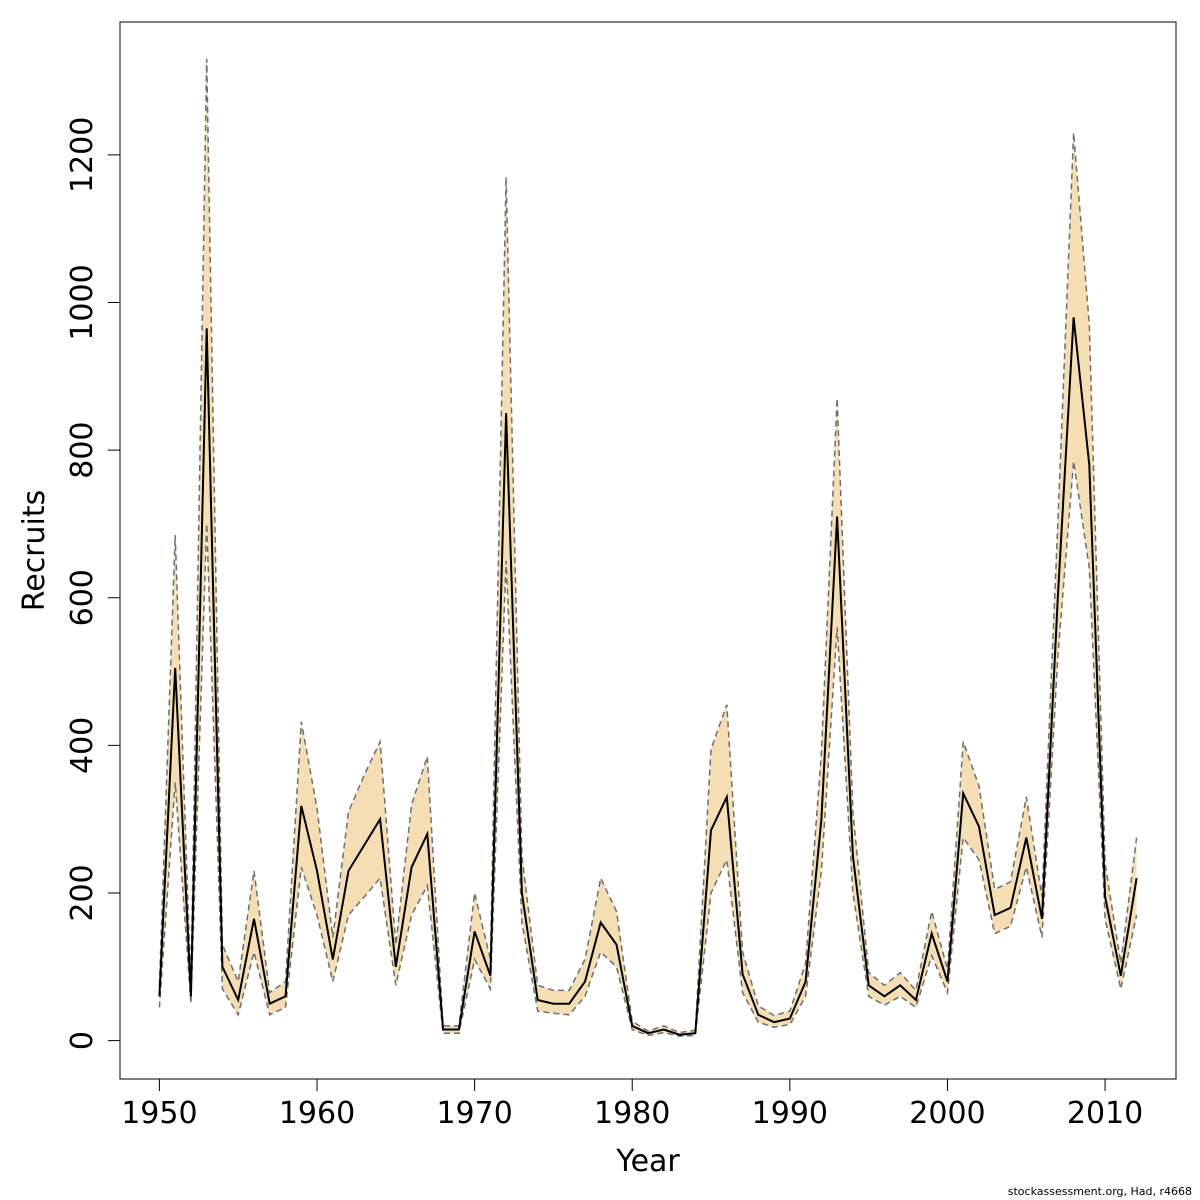  Describe the element at coordinates (317, 1113) in the screenshot. I see `x-tick-label: 1960` at that location.